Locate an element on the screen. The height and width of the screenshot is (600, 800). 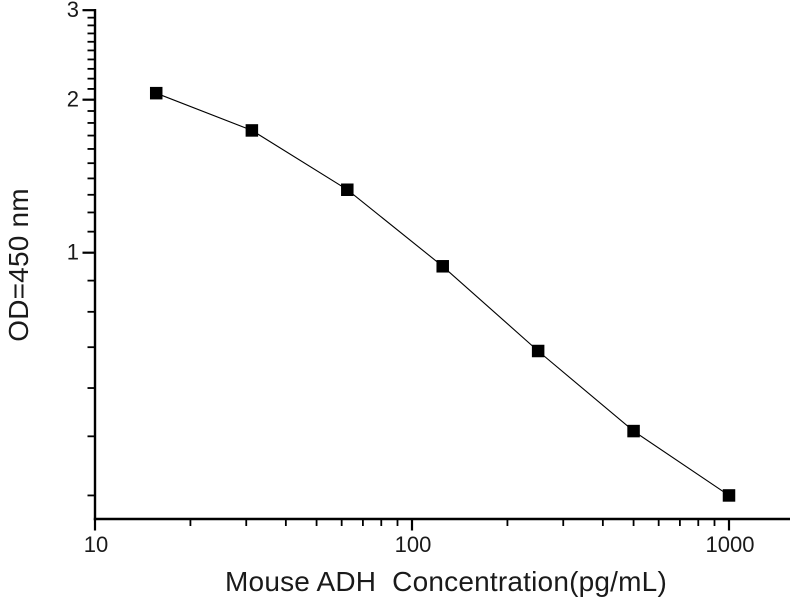
y-tick-label: 2 is located at coordinates (73, 99).